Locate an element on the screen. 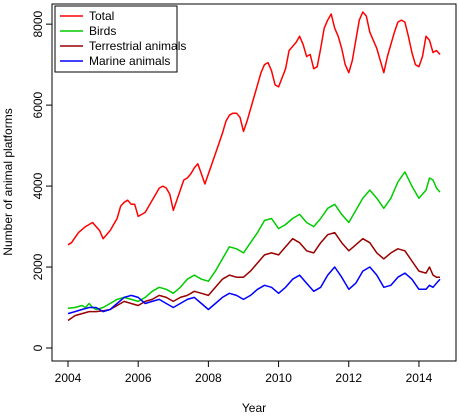 Image resolution: width=459 pixels, height=417 pixels. legend-entry-terrestrial-animals: Terrestrial animals is located at coordinates (123, 46).